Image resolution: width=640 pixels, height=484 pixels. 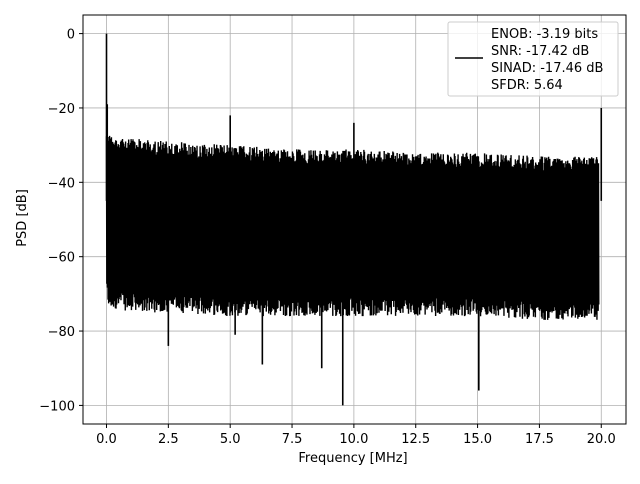 What do you see at coordinates (539, 439) in the screenshot?
I see `x-tick-label: 17.5` at bounding box center [539, 439].